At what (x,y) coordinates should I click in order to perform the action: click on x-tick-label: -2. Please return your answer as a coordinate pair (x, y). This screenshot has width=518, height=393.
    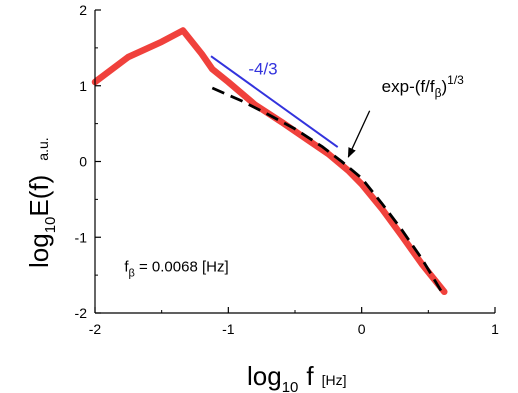
    Looking at the image, I should click on (95, 329).